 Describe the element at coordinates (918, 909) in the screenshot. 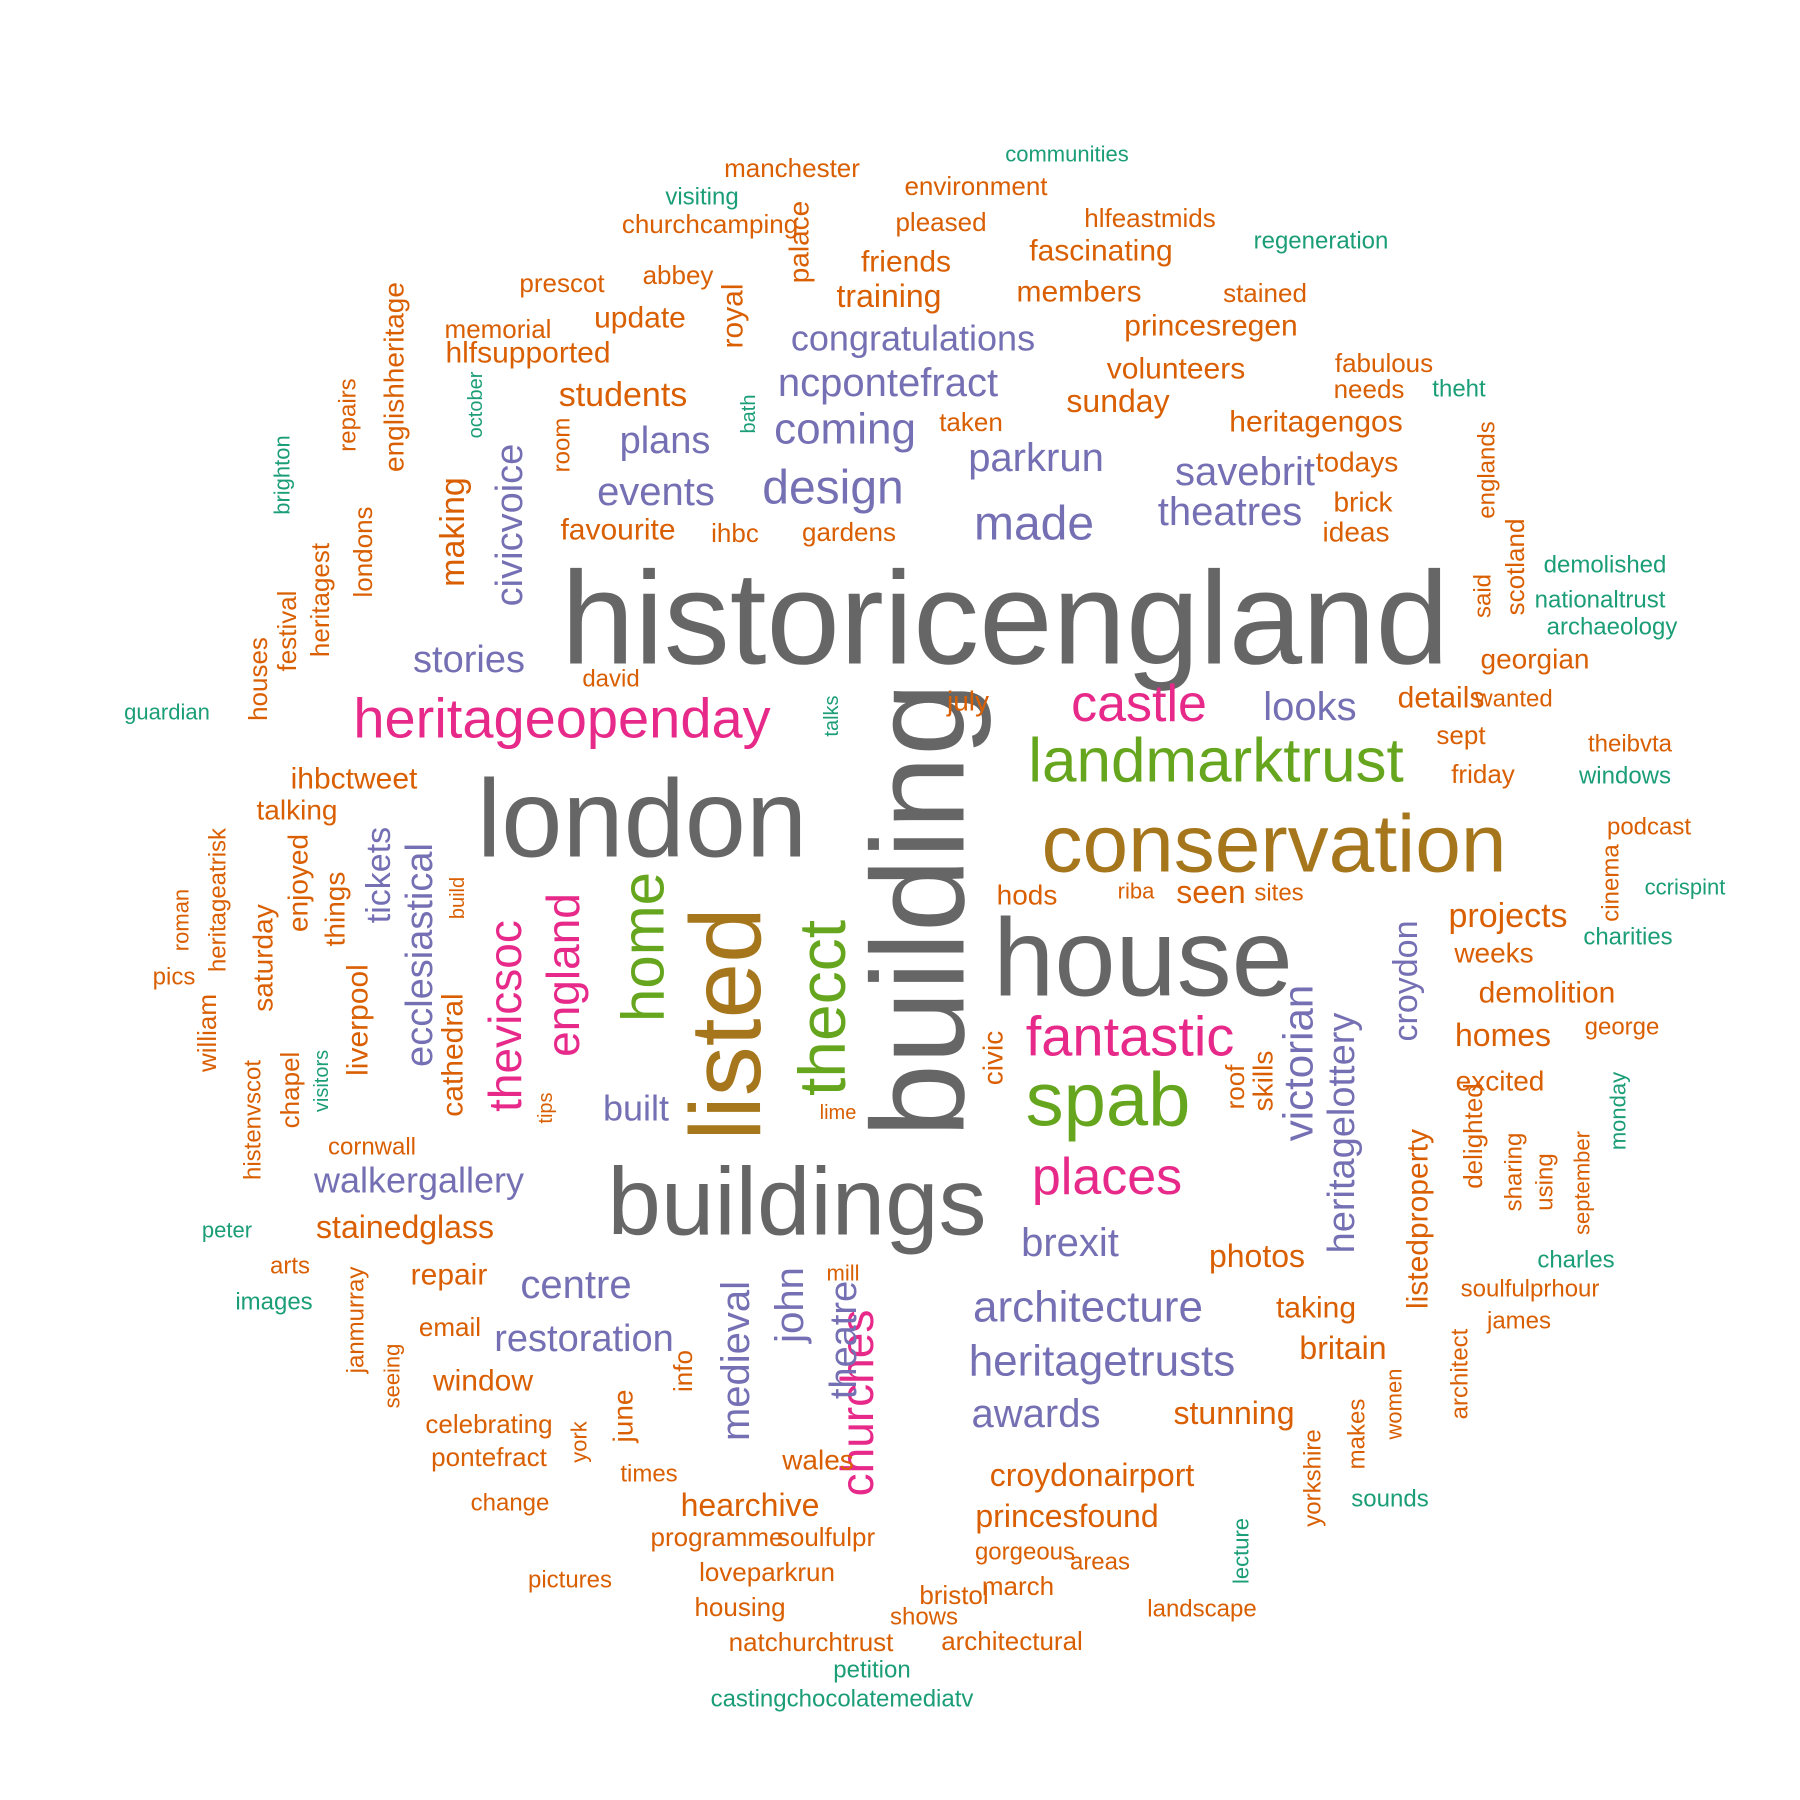

I see `word-building: building` at that location.